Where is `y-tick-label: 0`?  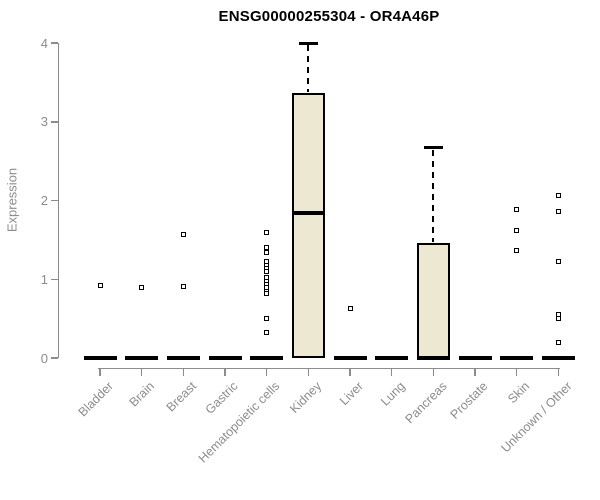
y-tick-label: 0 is located at coordinates (44, 358).